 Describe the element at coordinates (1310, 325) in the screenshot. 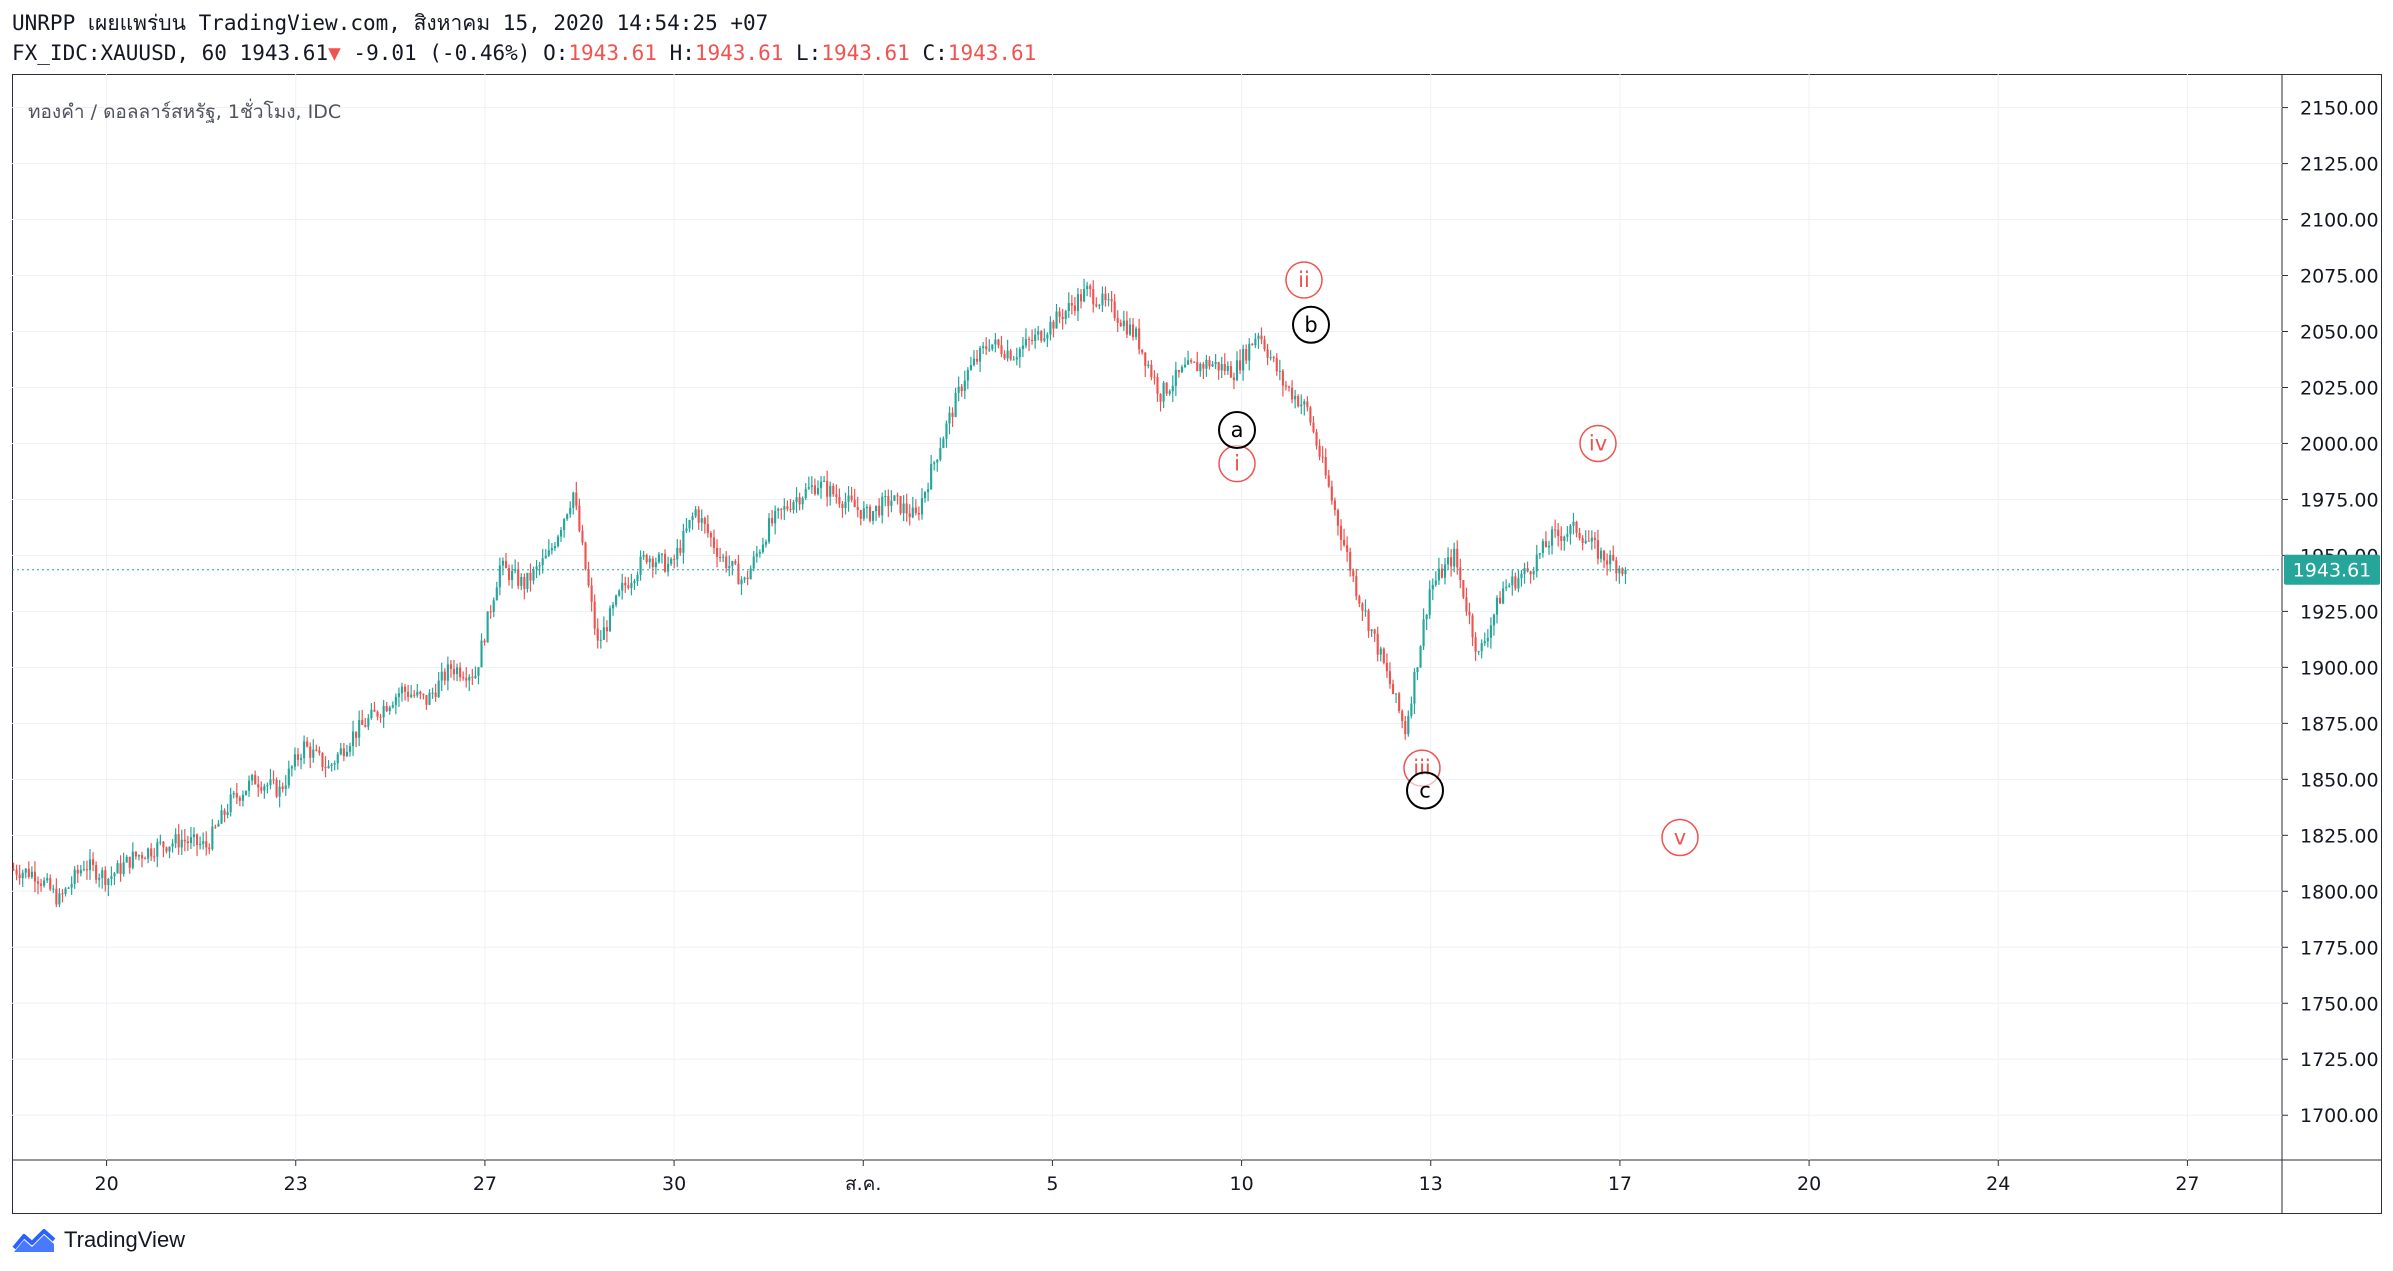

I see `wave-label: b` at that location.